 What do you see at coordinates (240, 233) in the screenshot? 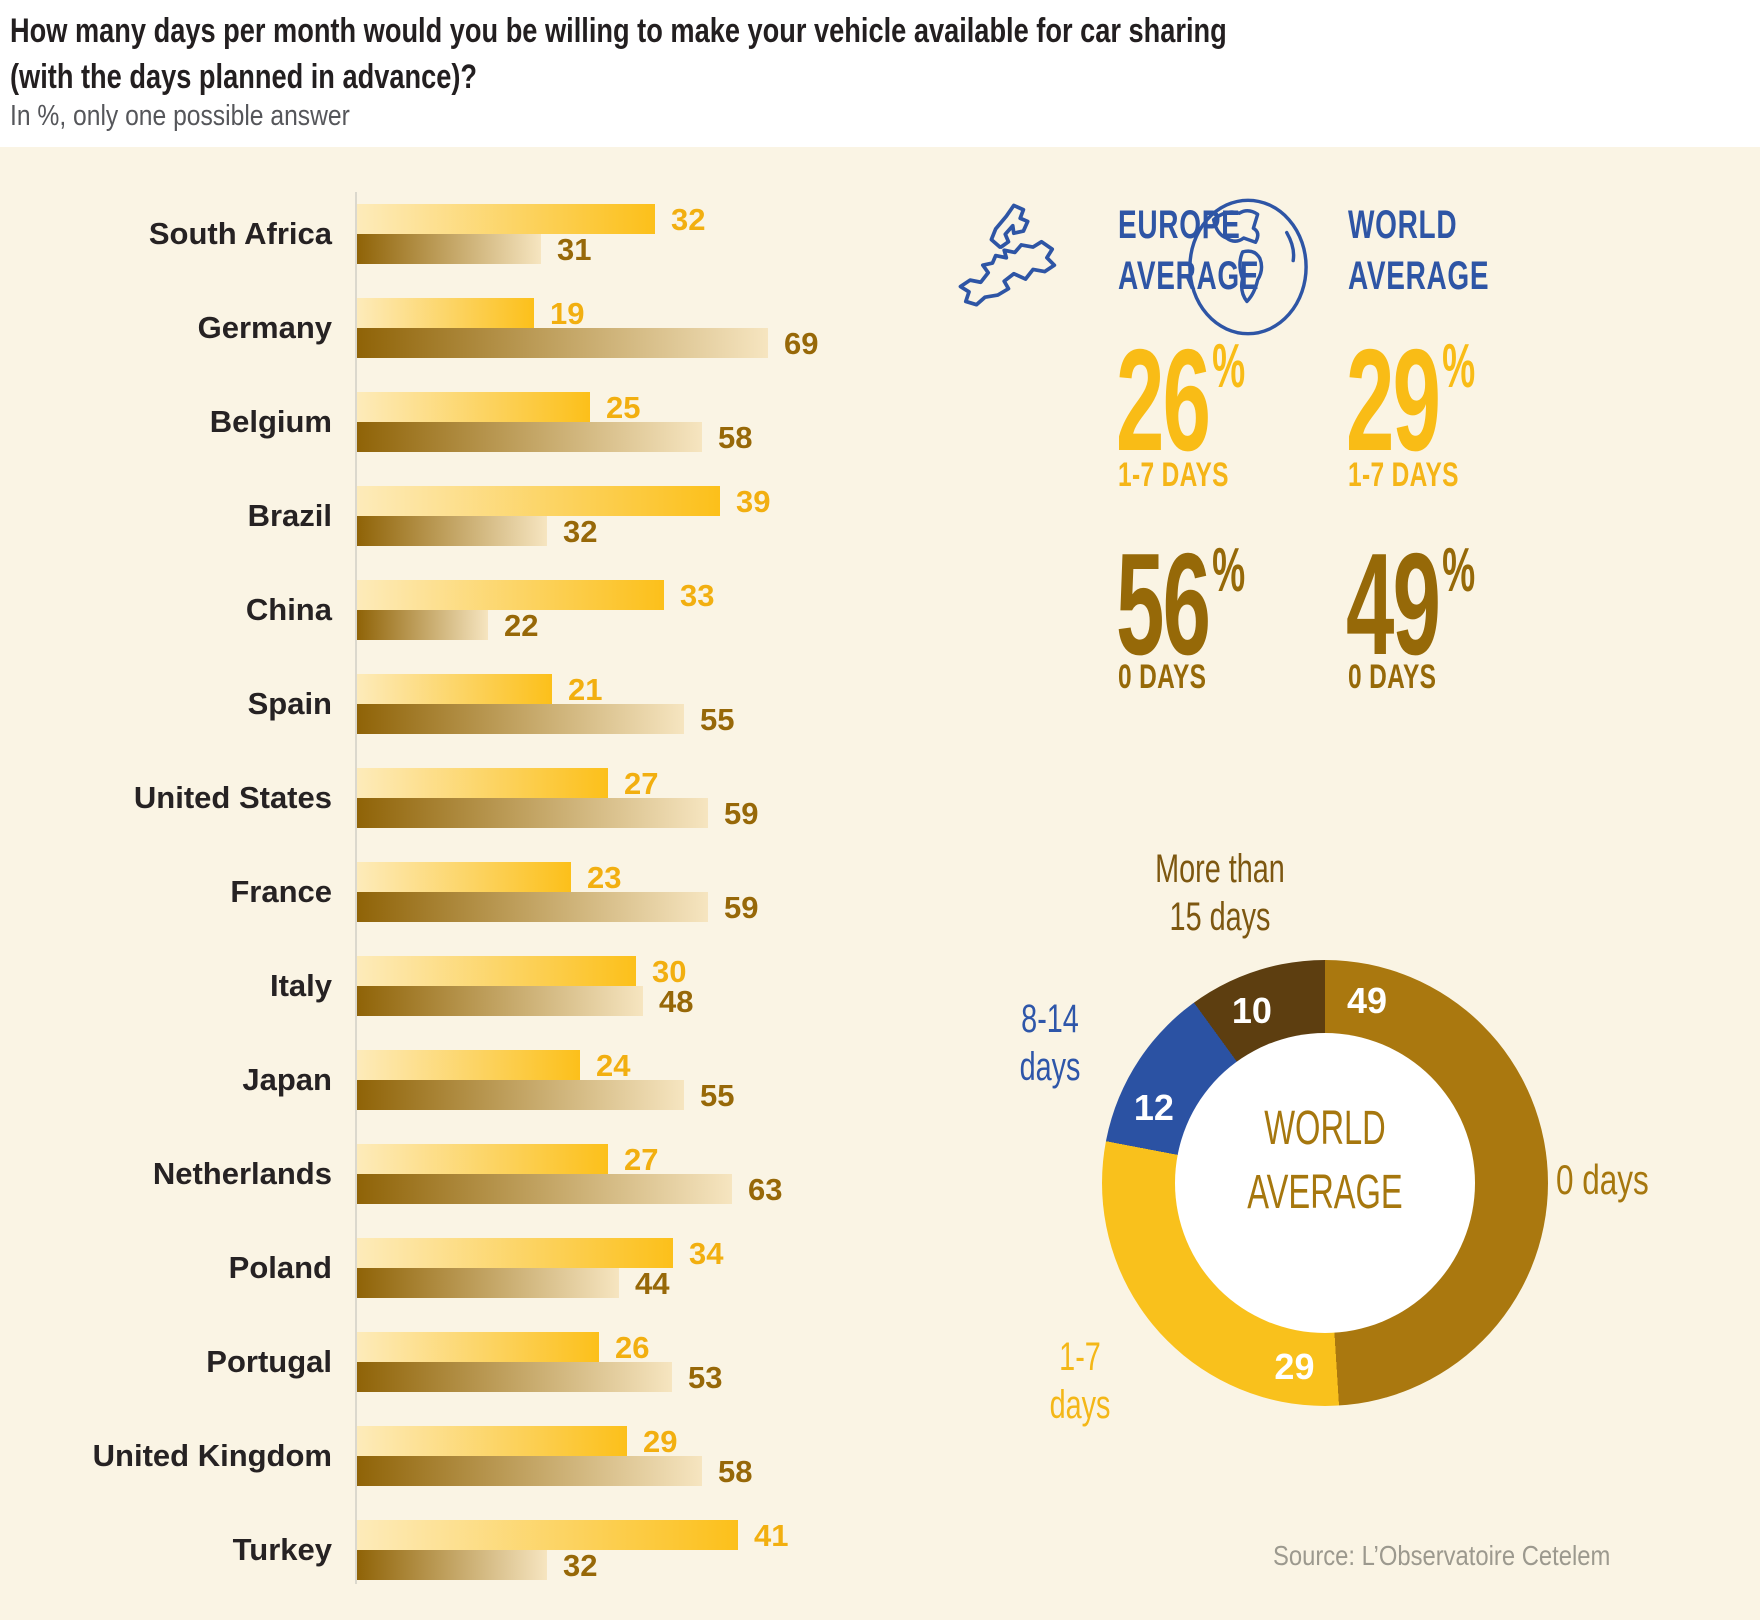
I see `country-label: South Africa` at bounding box center [240, 233].